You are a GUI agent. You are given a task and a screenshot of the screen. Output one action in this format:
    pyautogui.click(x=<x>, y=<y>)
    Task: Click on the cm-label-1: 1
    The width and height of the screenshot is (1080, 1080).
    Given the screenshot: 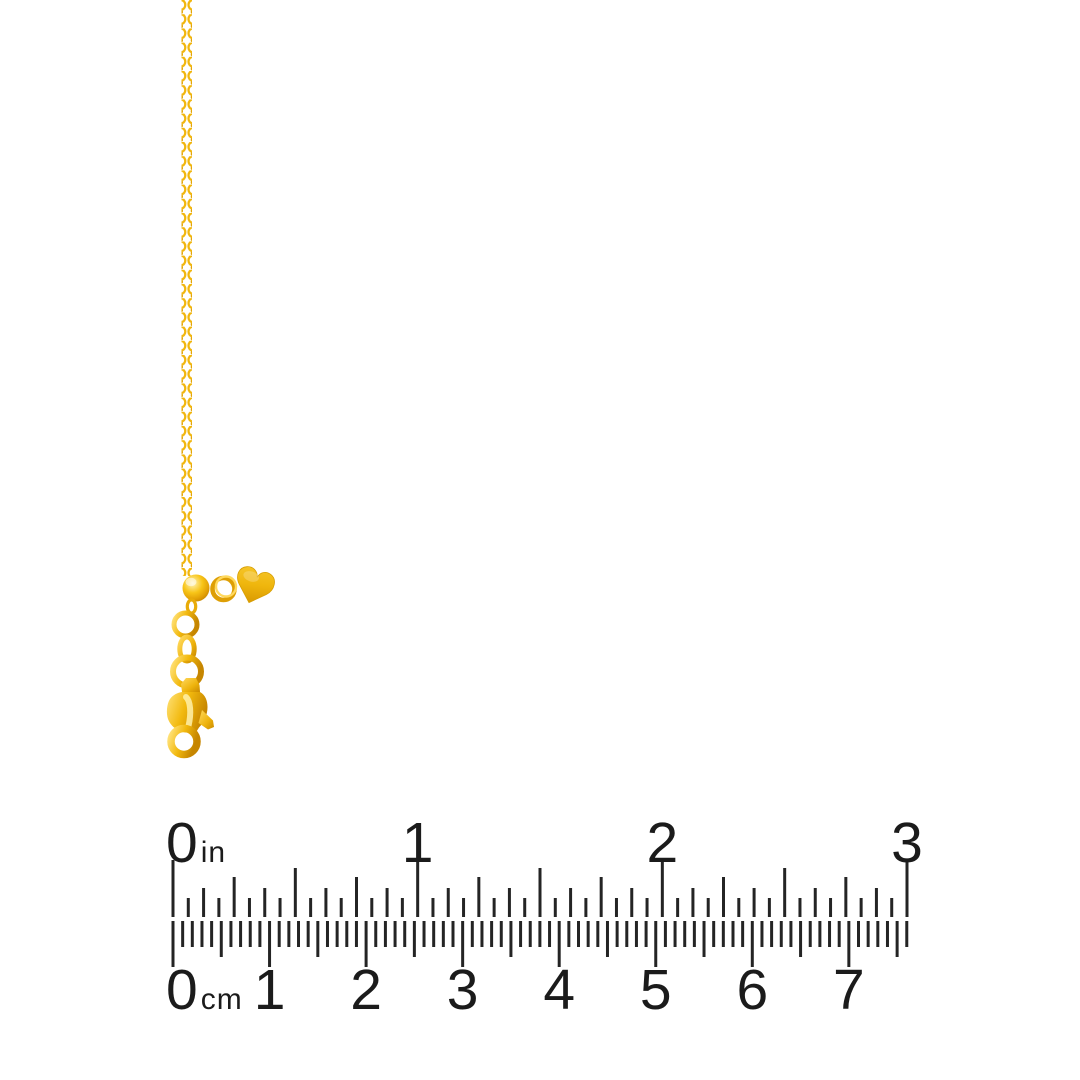 What is the action you would take?
    pyautogui.click(x=270, y=990)
    